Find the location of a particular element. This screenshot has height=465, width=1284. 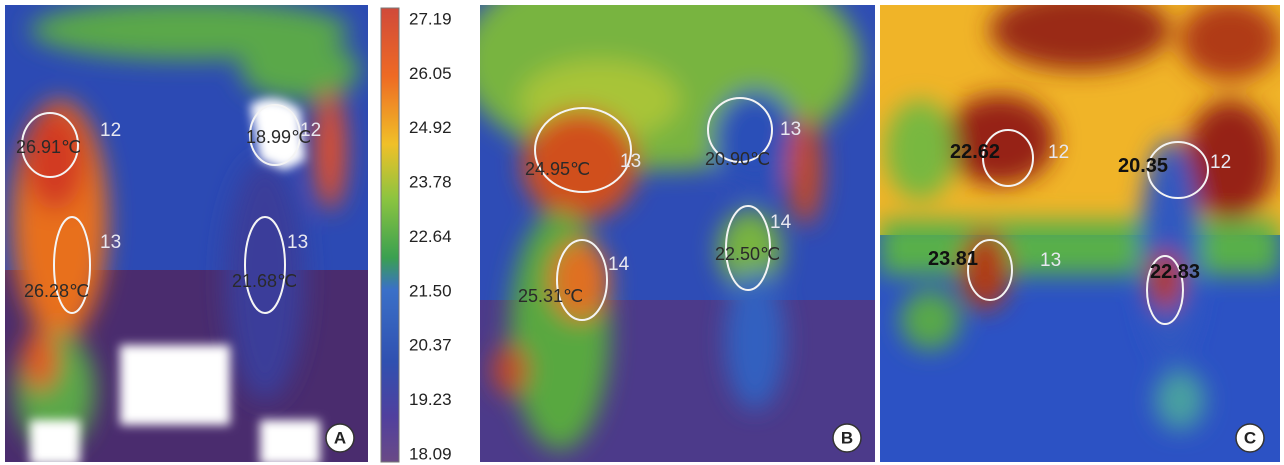

colorbar-tick-label: 21.50 is located at coordinates (430, 290).